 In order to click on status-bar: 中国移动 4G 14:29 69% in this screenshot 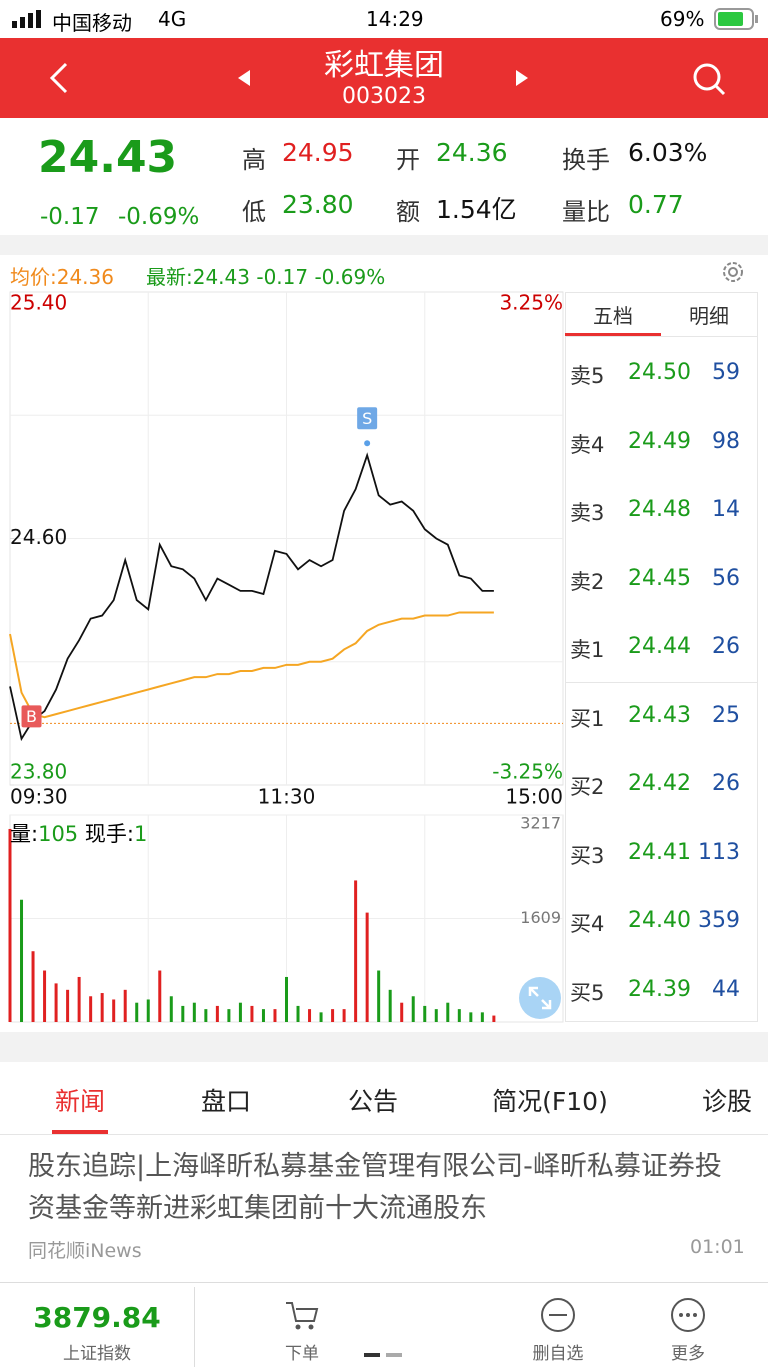, I will do `click(384, 19)`.